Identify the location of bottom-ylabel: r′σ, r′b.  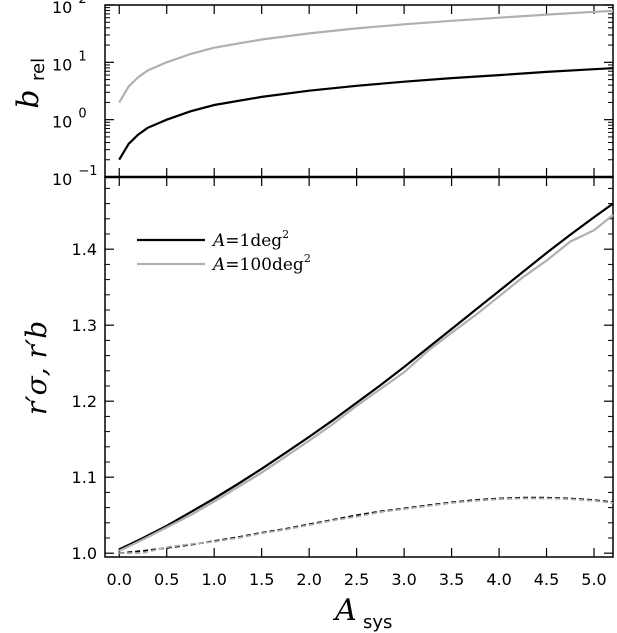
(36, 368).